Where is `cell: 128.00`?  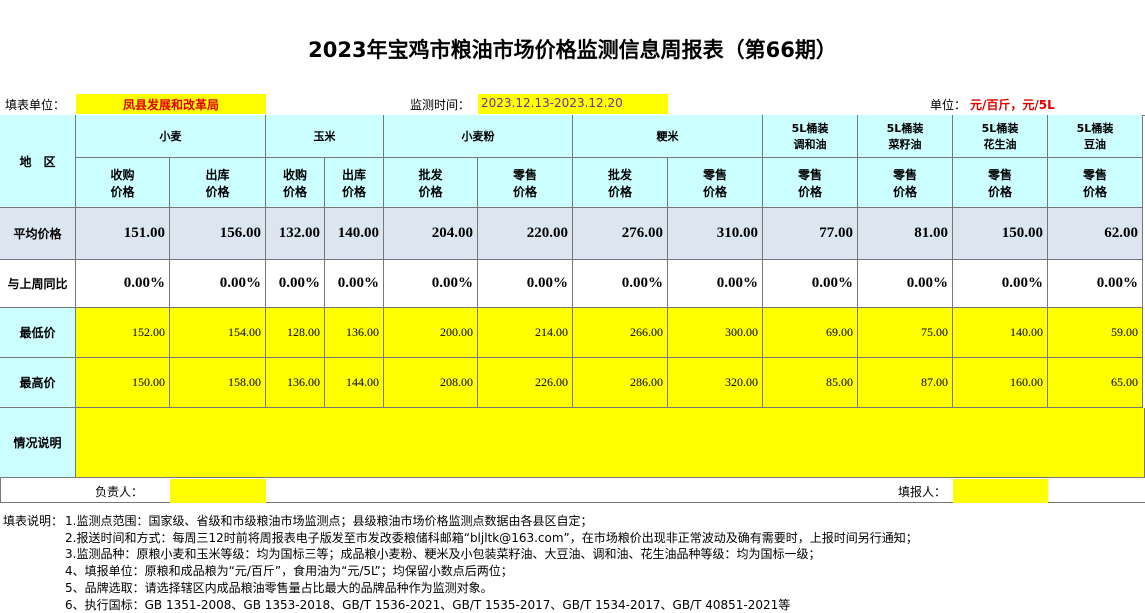 cell: 128.00 is located at coordinates (295, 333).